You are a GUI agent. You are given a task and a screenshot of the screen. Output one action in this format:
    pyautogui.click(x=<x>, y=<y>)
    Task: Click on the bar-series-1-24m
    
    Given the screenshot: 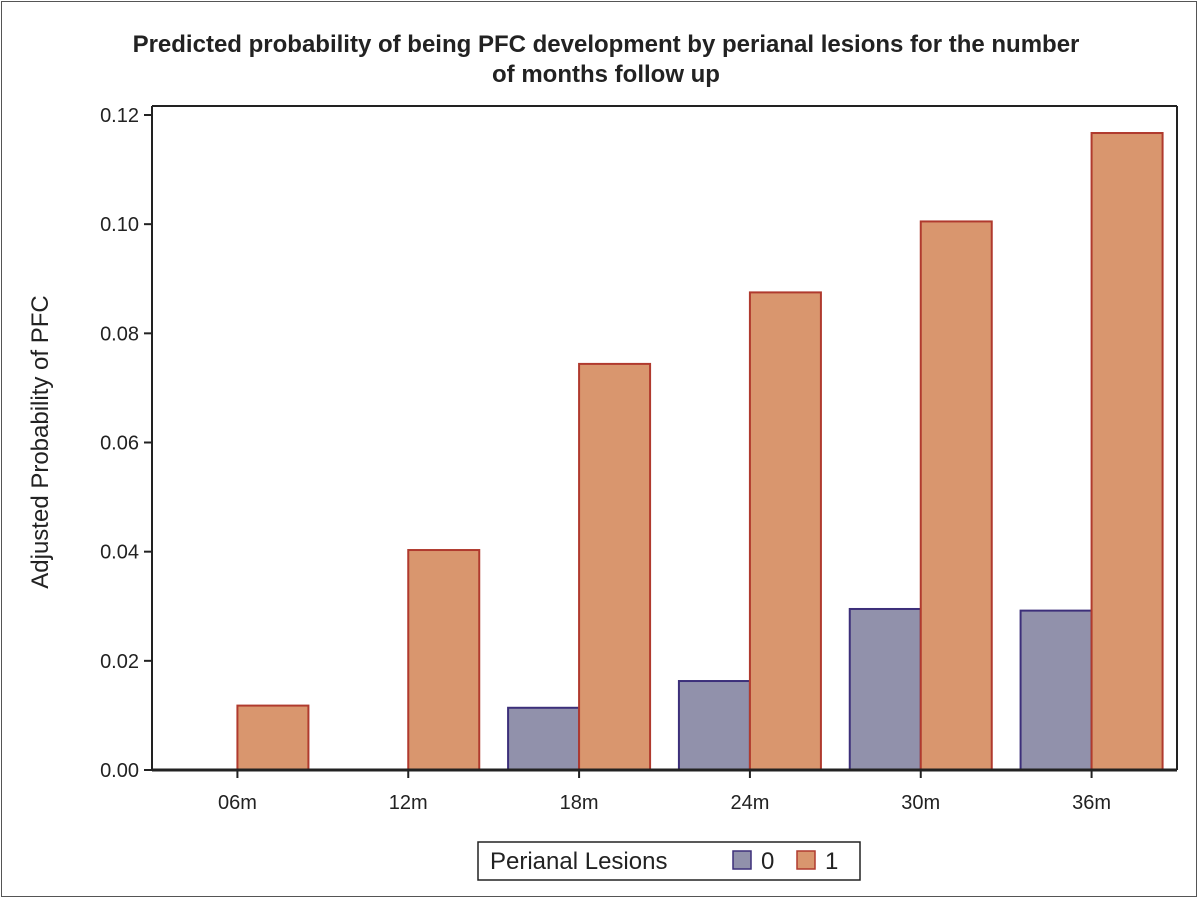 What is the action you would take?
    pyautogui.click(x=785, y=531)
    